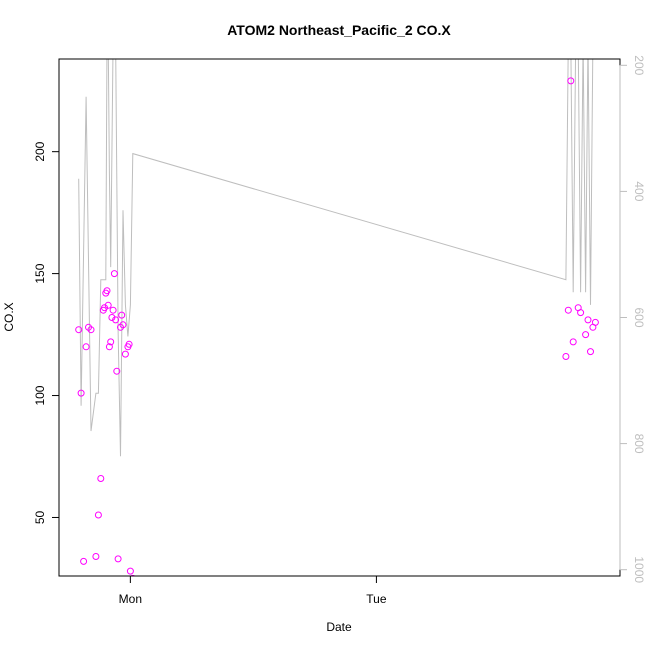  Describe the element at coordinates (639, 444) in the screenshot. I see `right-tick-label: 800` at that location.